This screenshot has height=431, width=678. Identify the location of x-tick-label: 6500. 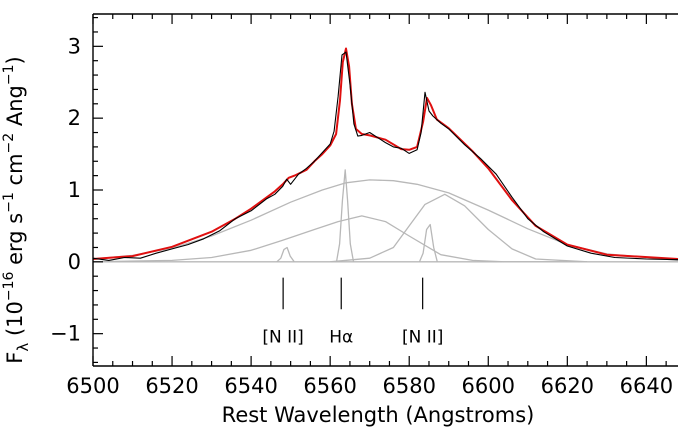
(92, 386).